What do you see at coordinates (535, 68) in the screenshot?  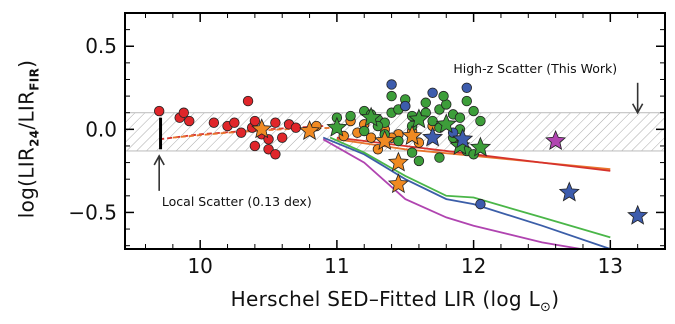 I see `annotation-text: High-z Scatter (This Work)` at bounding box center [535, 68].